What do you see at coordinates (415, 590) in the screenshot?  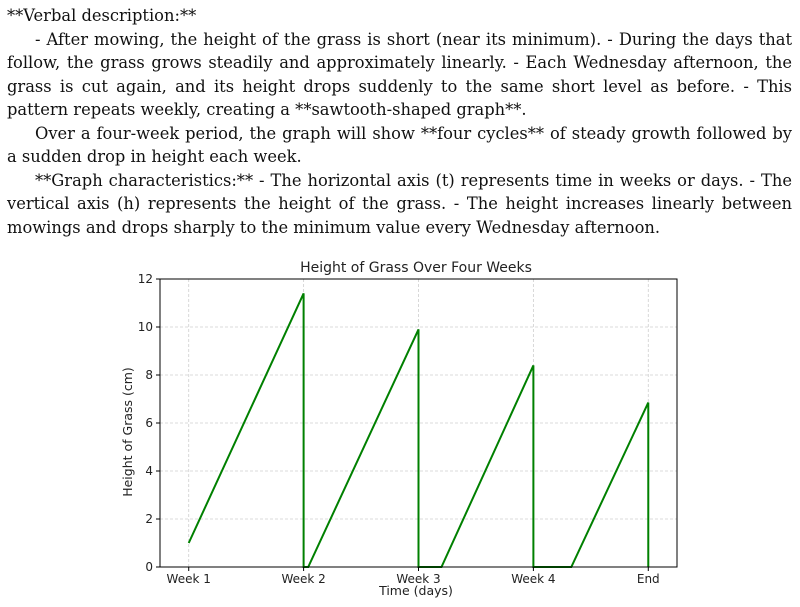 I see `x-axis-label: Time (days)` at bounding box center [415, 590].